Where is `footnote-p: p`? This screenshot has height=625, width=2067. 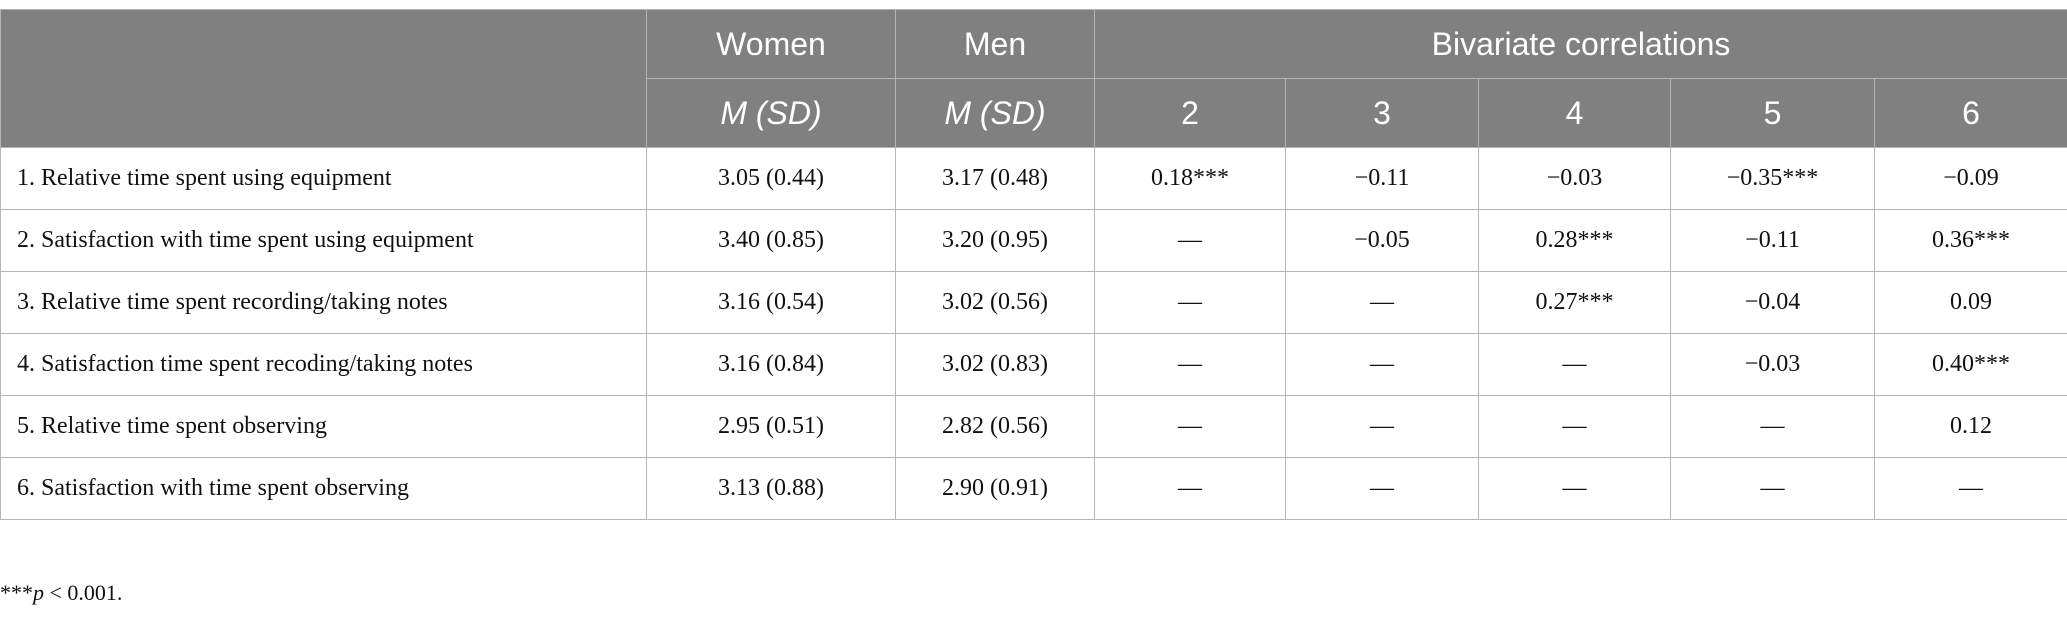 footnote-p: p is located at coordinates (38, 592).